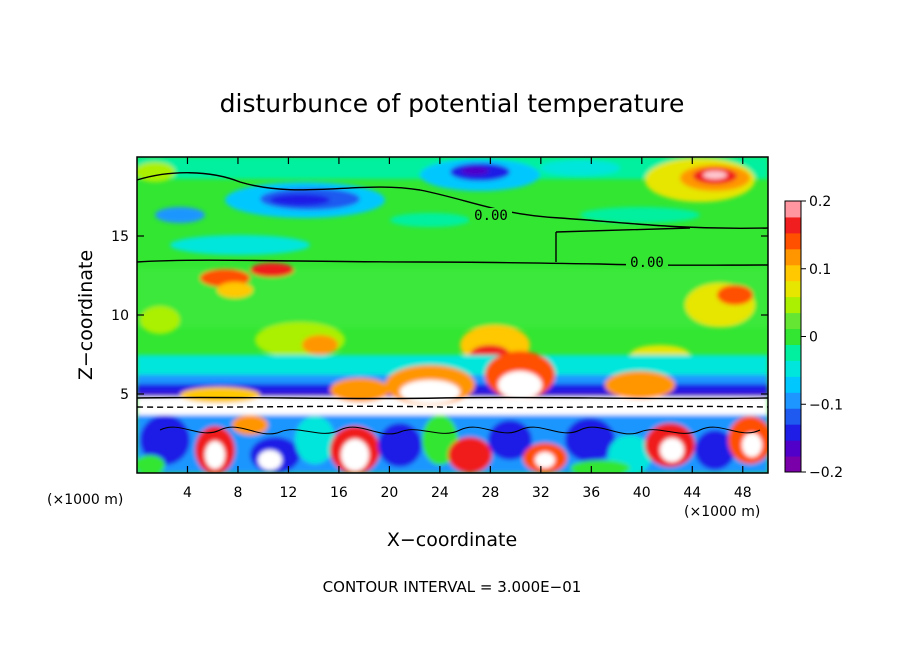 The image size is (904, 654). I want to click on colorbar-tick-label: 0, so click(813, 338).